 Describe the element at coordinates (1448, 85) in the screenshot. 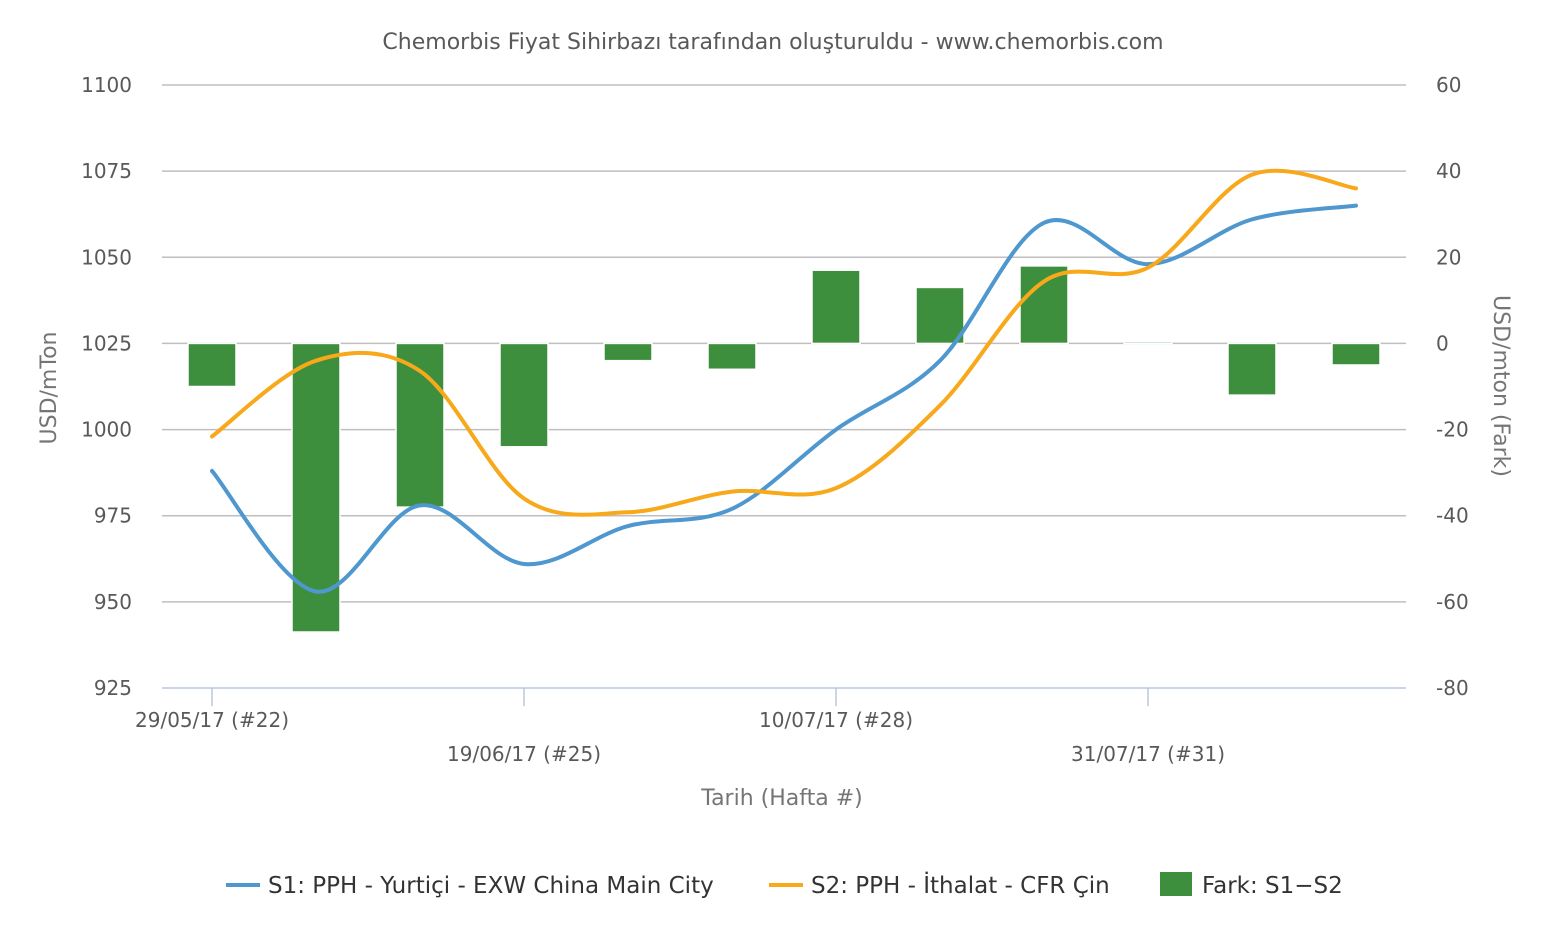

I see `y2-tick-label: 60` at that location.